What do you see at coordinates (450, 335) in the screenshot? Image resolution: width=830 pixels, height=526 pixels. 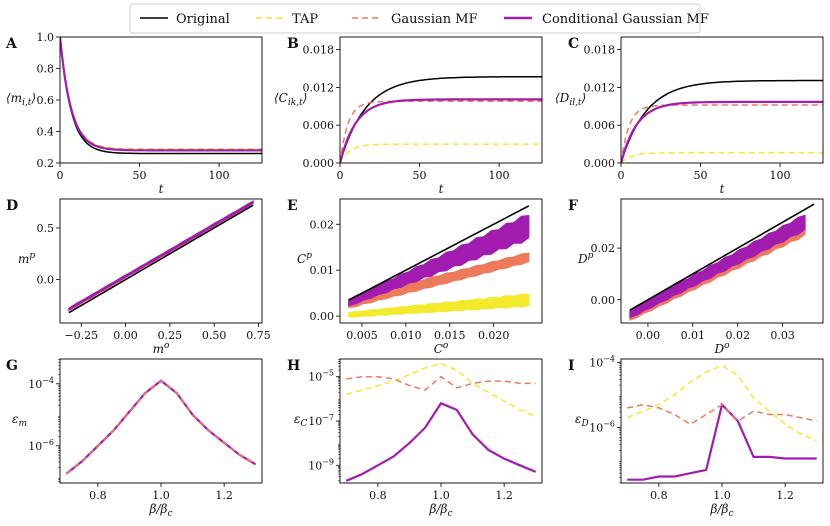 I see `x-tick-label: 0.015` at bounding box center [450, 335].